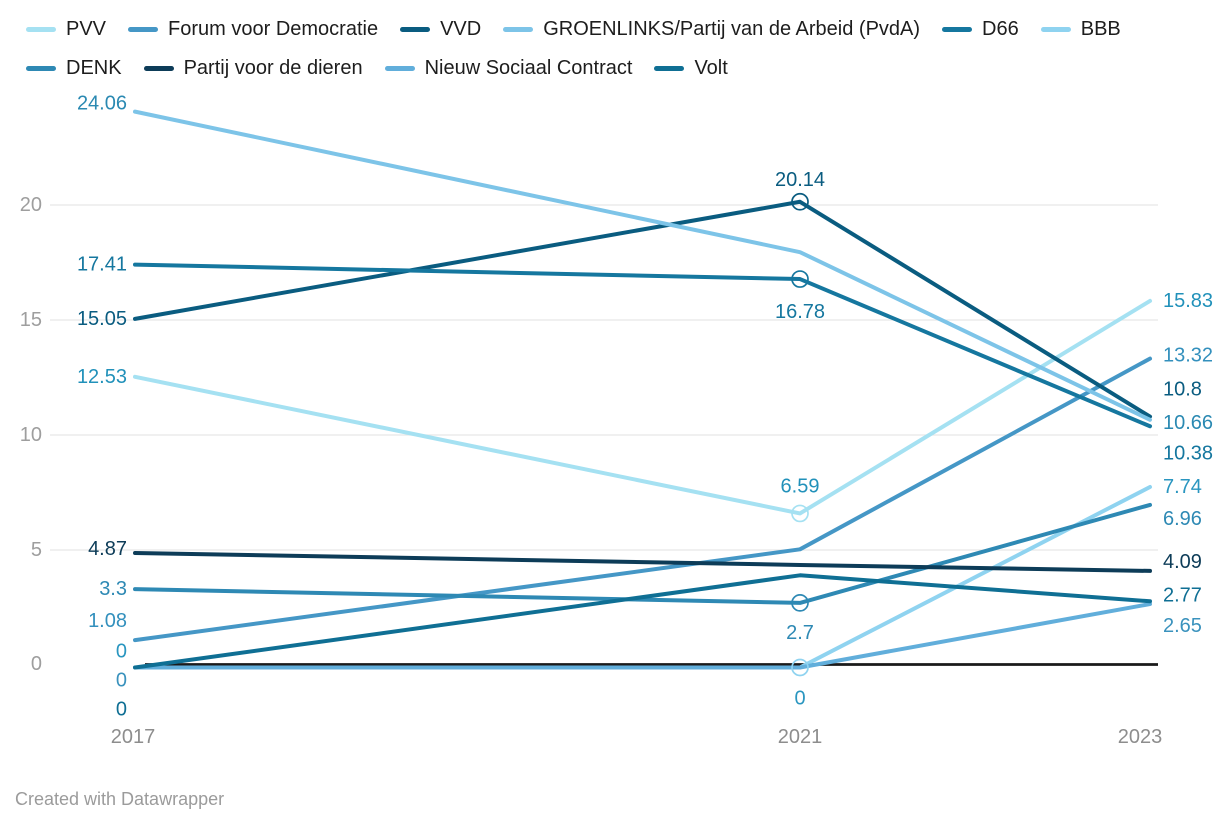 Image resolution: width=1220 pixels, height=826 pixels. What do you see at coordinates (120, 799) in the screenshot?
I see `attribution-text: Created with Datawrapper` at bounding box center [120, 799].